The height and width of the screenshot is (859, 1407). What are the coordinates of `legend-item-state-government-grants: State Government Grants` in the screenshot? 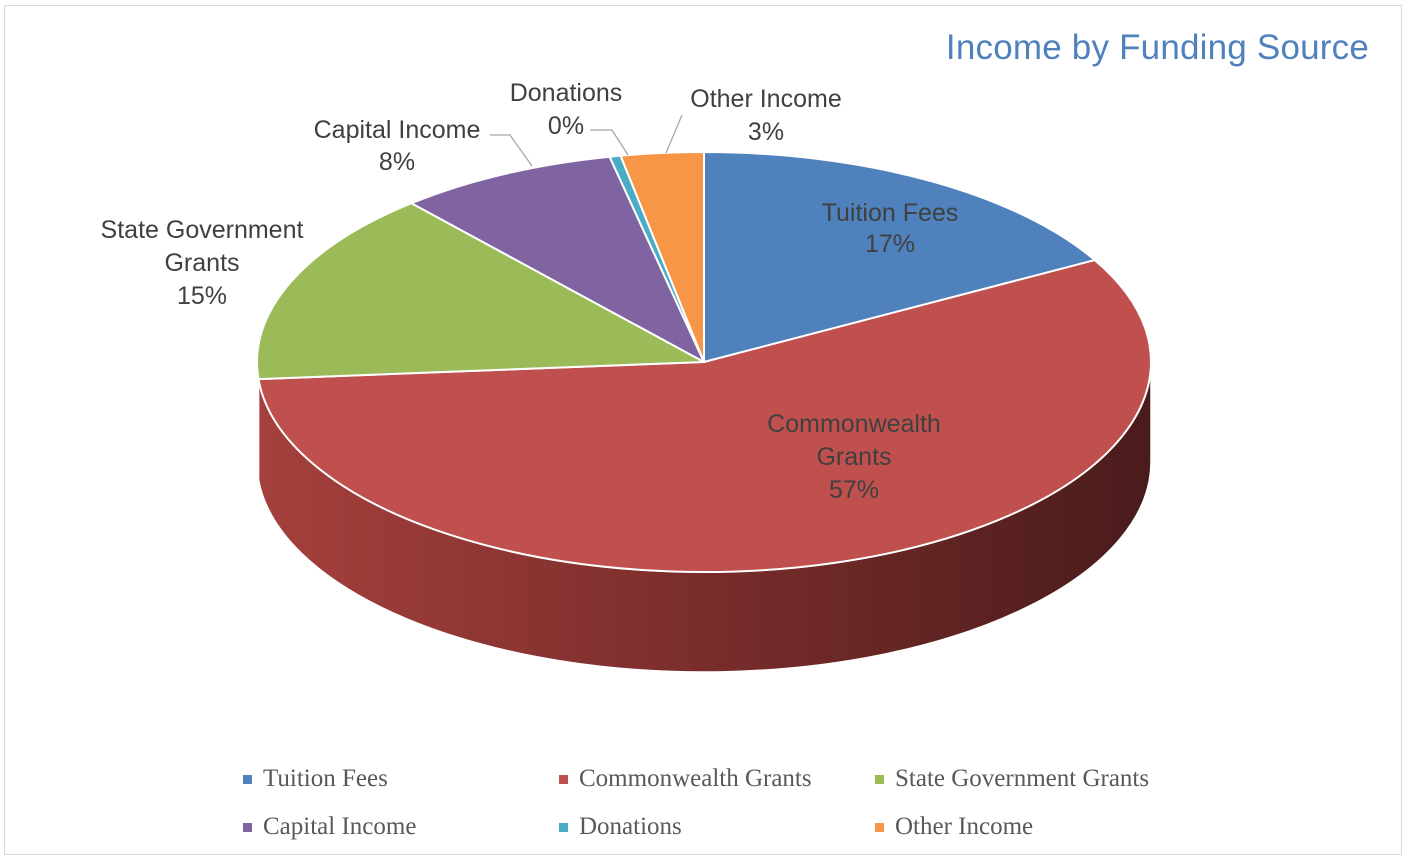 It's located at (1012, 779).